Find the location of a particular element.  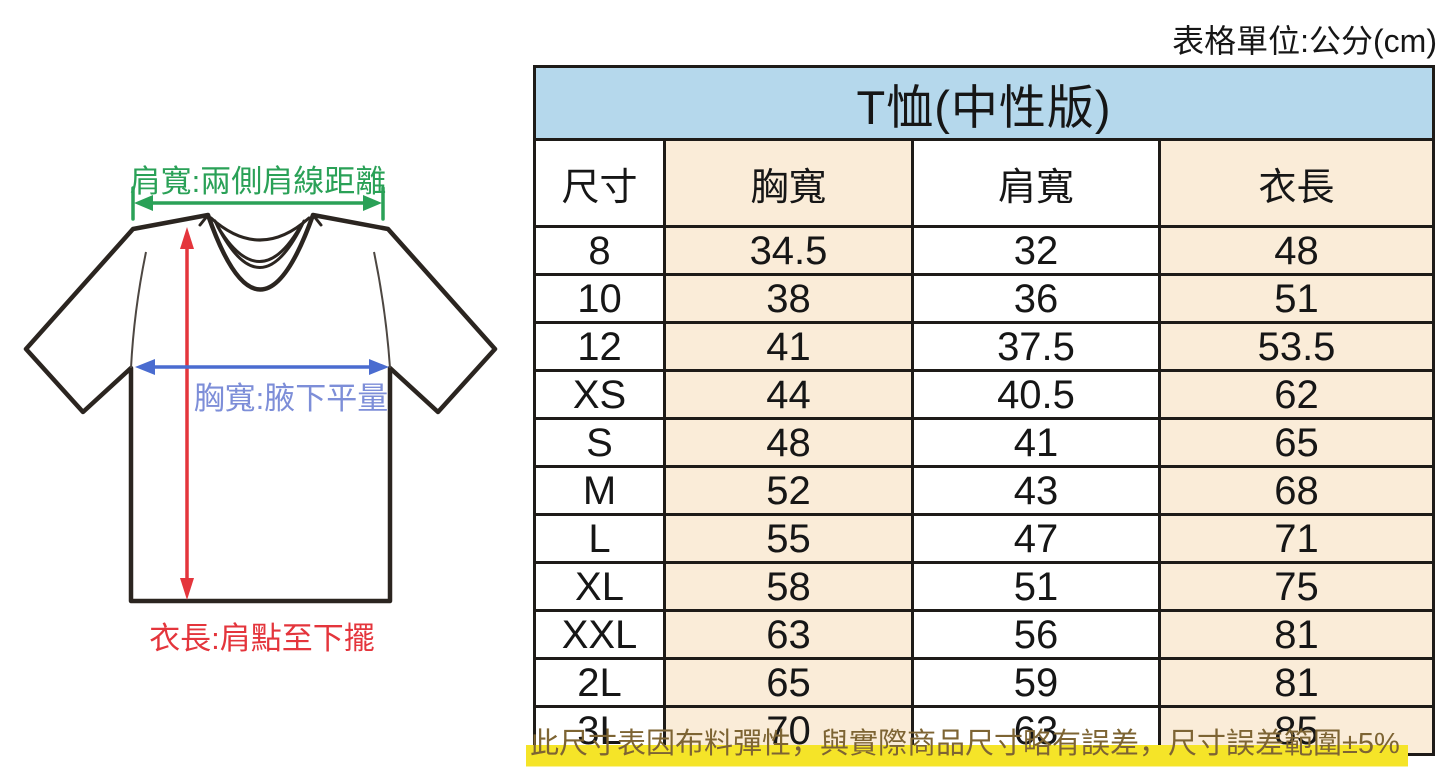

chest-cell: 34.5 is located at coordinates (788, 250).